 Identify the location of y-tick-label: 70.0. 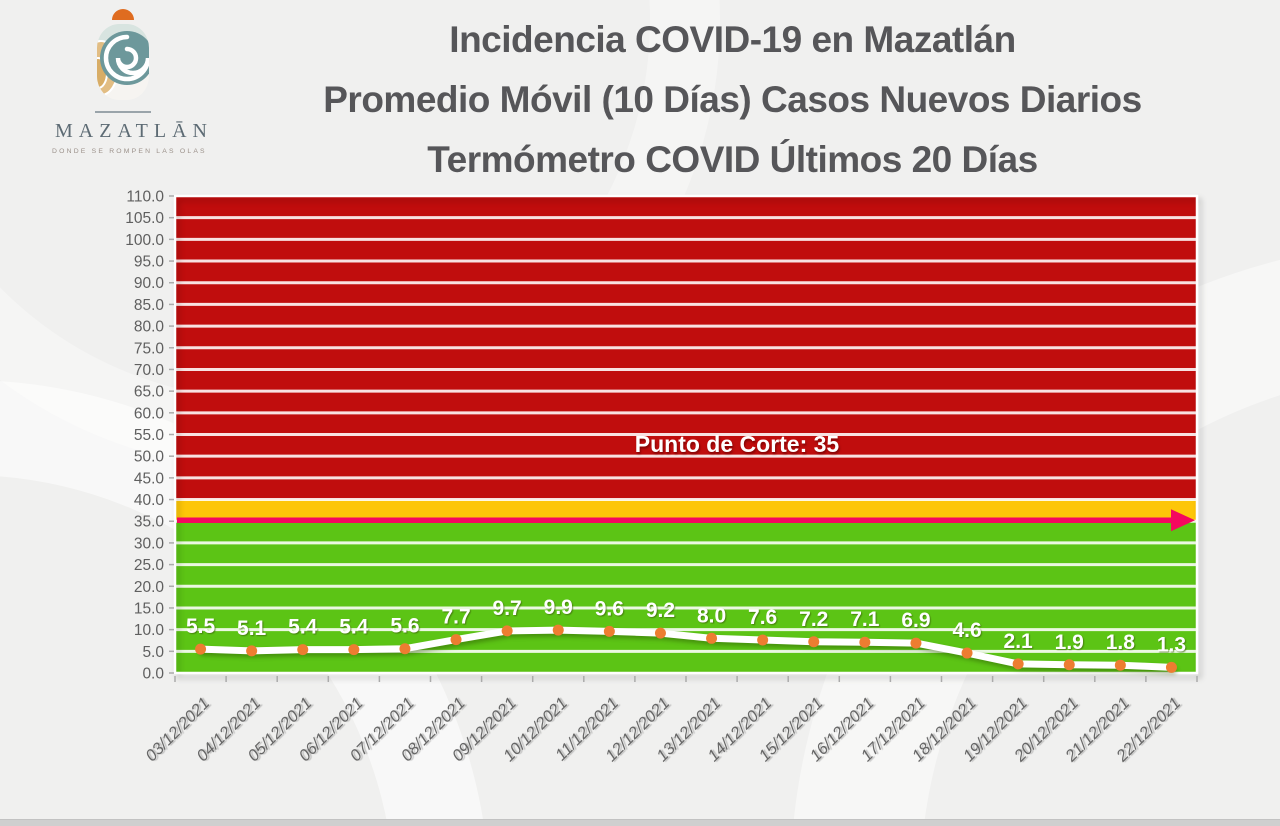
(149, 370).